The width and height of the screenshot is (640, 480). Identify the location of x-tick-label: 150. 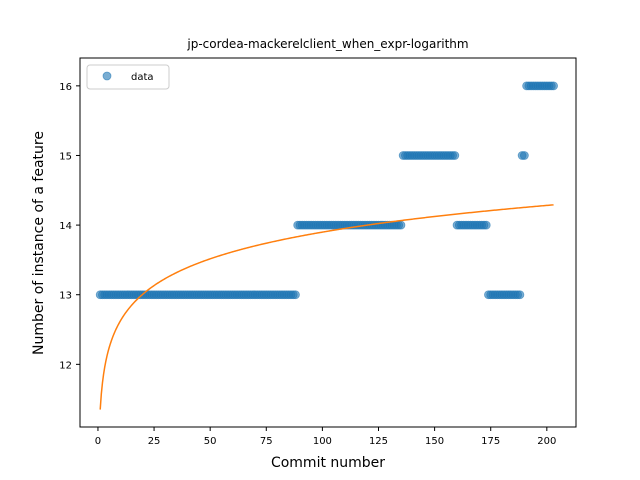
(434, 441).